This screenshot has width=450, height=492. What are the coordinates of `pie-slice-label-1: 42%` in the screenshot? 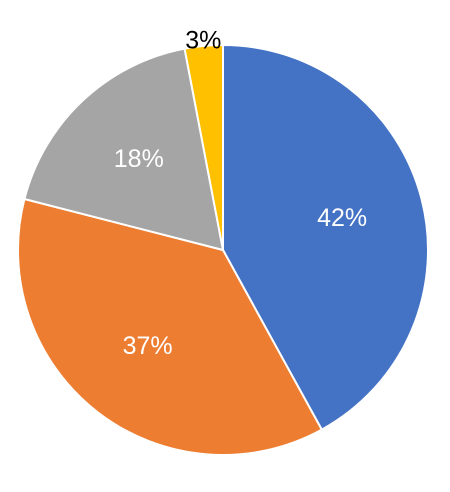 It's located at (342, 218).